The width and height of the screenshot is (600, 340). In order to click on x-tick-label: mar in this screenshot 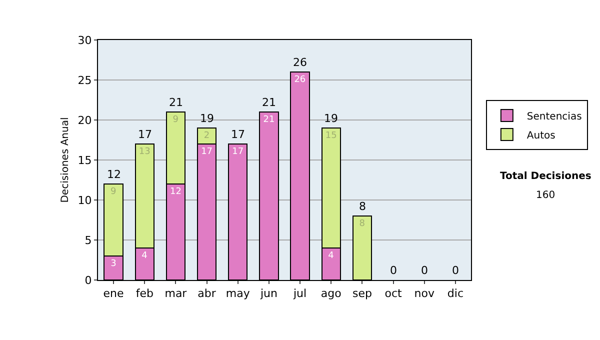, I will do `click(176, 293)`.